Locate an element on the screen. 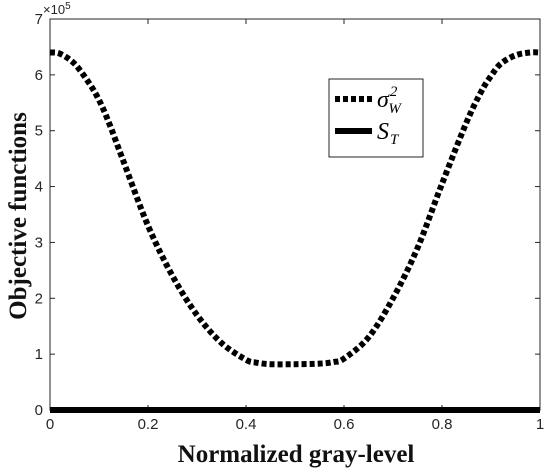 Image resolution: width=550 pixels, height=472 pixels. y-tick-label: 0 is located at coordinates (39, 410).